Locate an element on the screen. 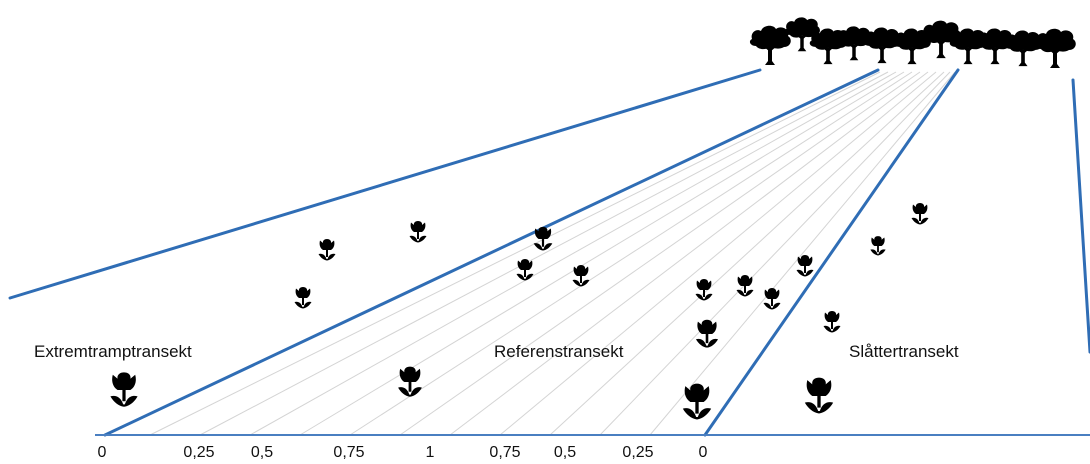 Image resolution: width=1090 pixels, height=464 pixels. axis-tick-label: 1 is located at coordinates (430, 452).